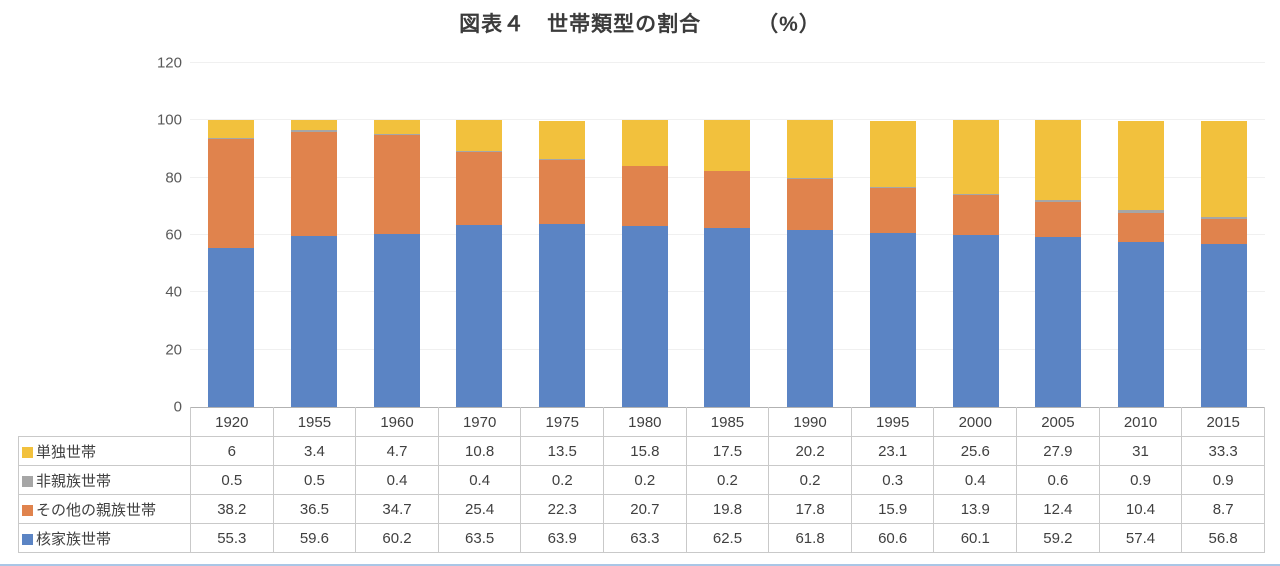 This screenshot has height=566, width=1280. What do you see at coordinates (975, 509) in the screenshot?
I see `value-cell: 13.9` at bounding box center [975, 509].